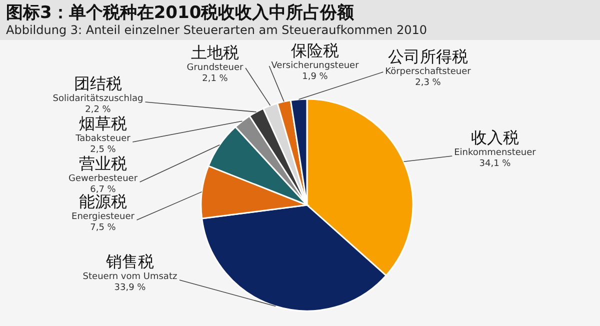 This screenshot has height=326, width=600. What do you see at coordinates (130, 288) in the screenshot?
I see `data-label: 33,9 %` at bounding box center [130, 288].